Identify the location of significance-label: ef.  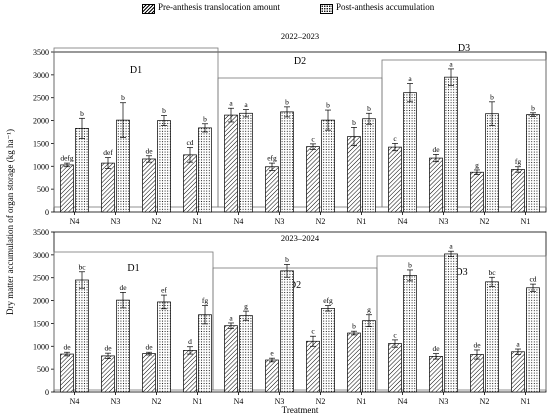
(164, 290).